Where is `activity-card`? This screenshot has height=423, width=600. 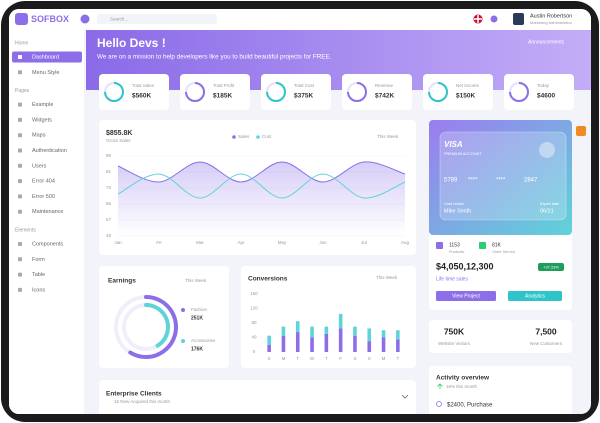
activity-card is located at coordinates (500, 390).